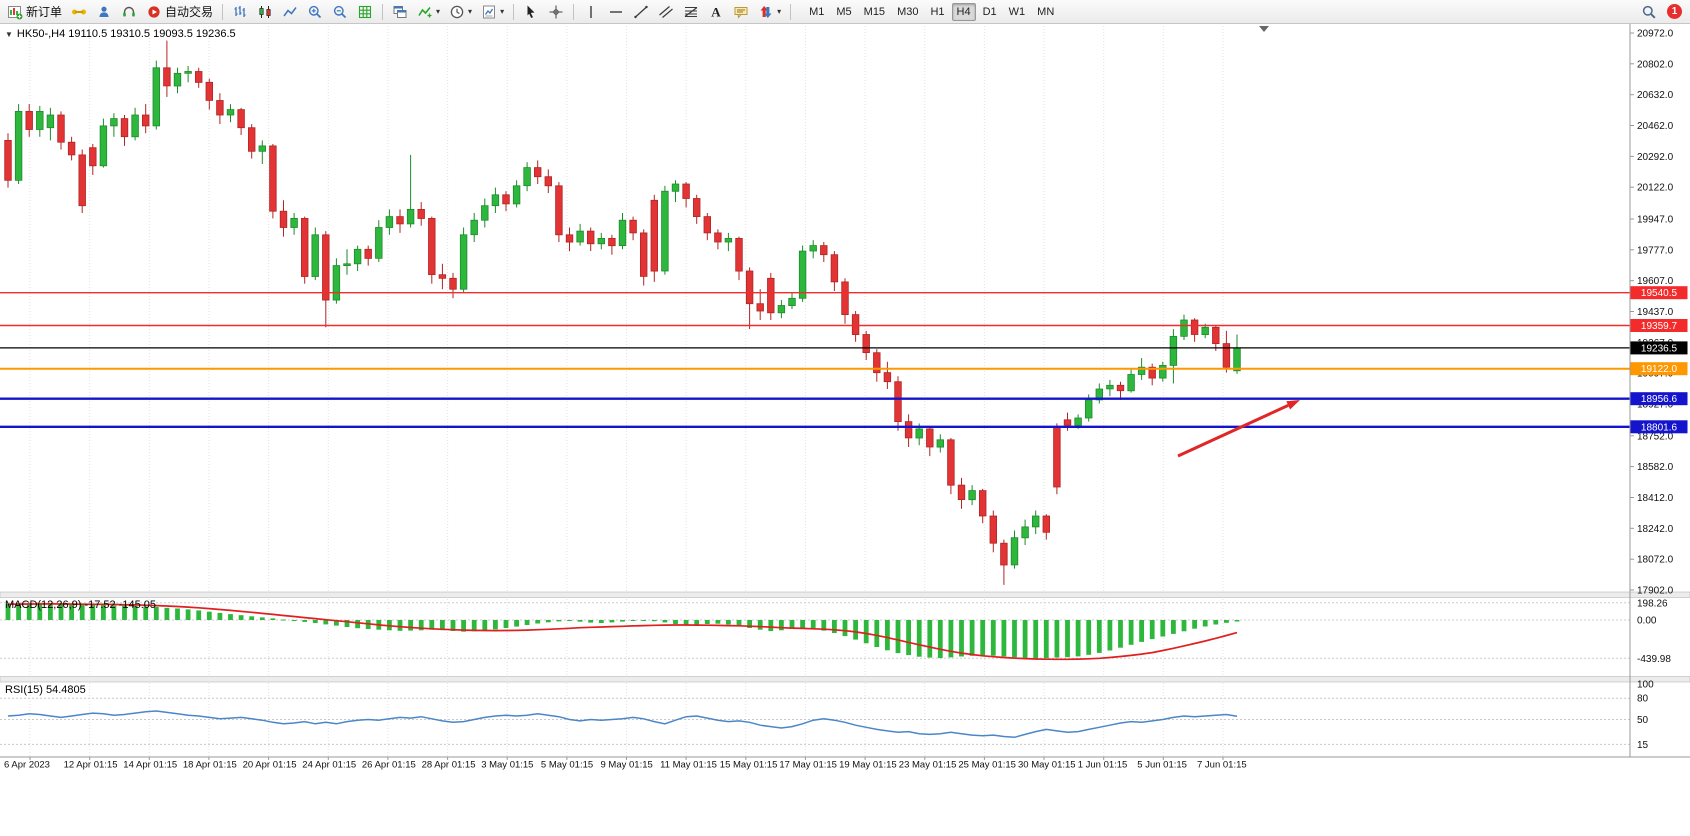  What do you see at coordinates (265, 12) in the screenshot?
I see `candlestick-chart-button` at bounding box center [265, 12].